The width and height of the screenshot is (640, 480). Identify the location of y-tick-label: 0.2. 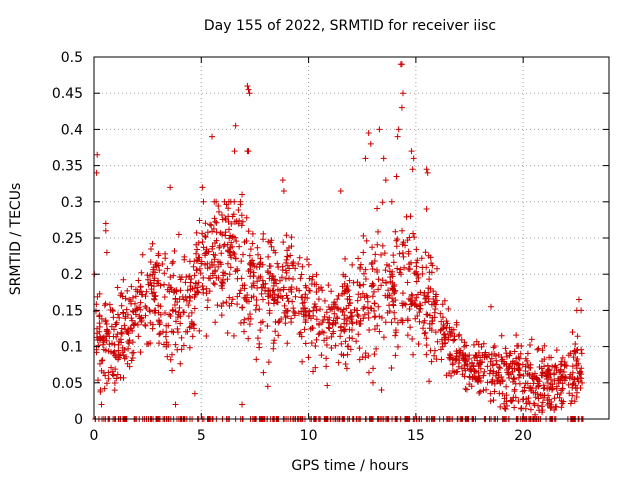
(72, 275).